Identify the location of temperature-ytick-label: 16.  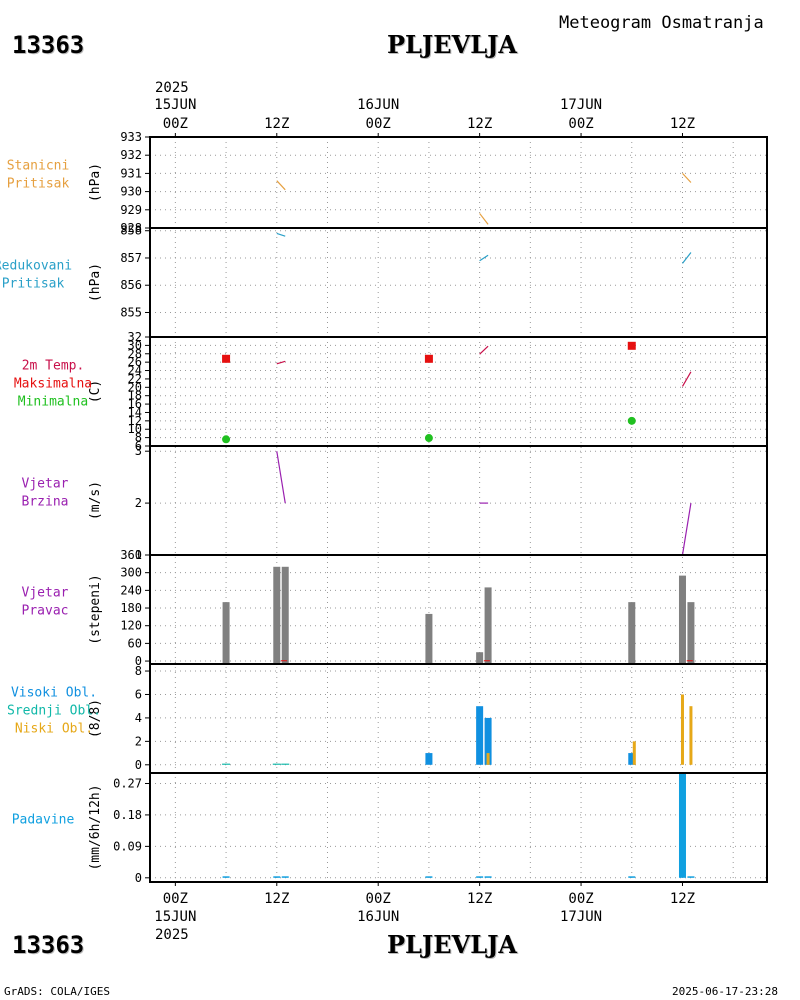
(135, 404).